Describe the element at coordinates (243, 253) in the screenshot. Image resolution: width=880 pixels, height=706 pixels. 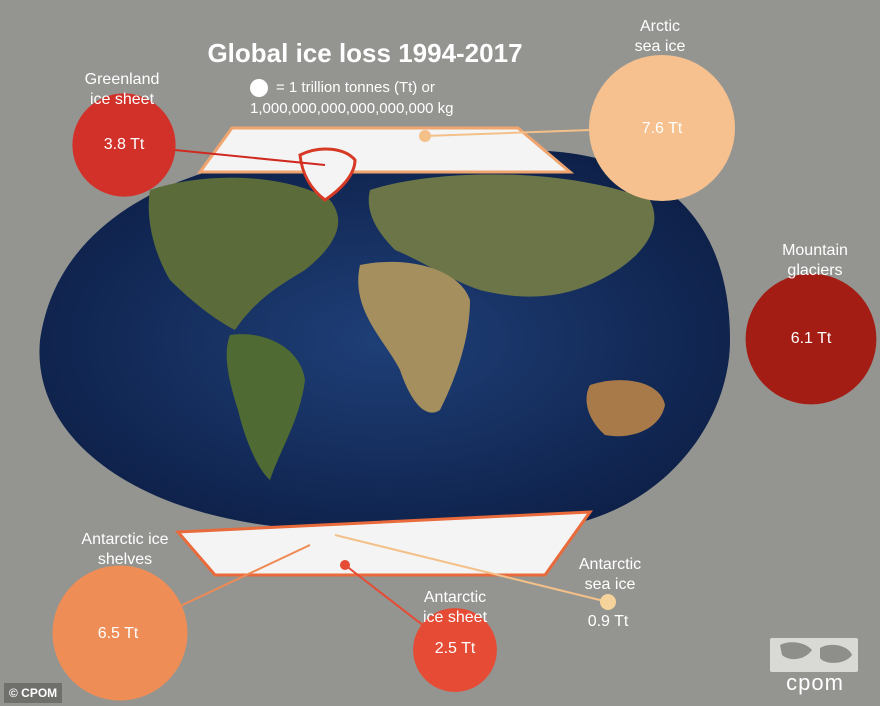
I see `north-america` at that location.